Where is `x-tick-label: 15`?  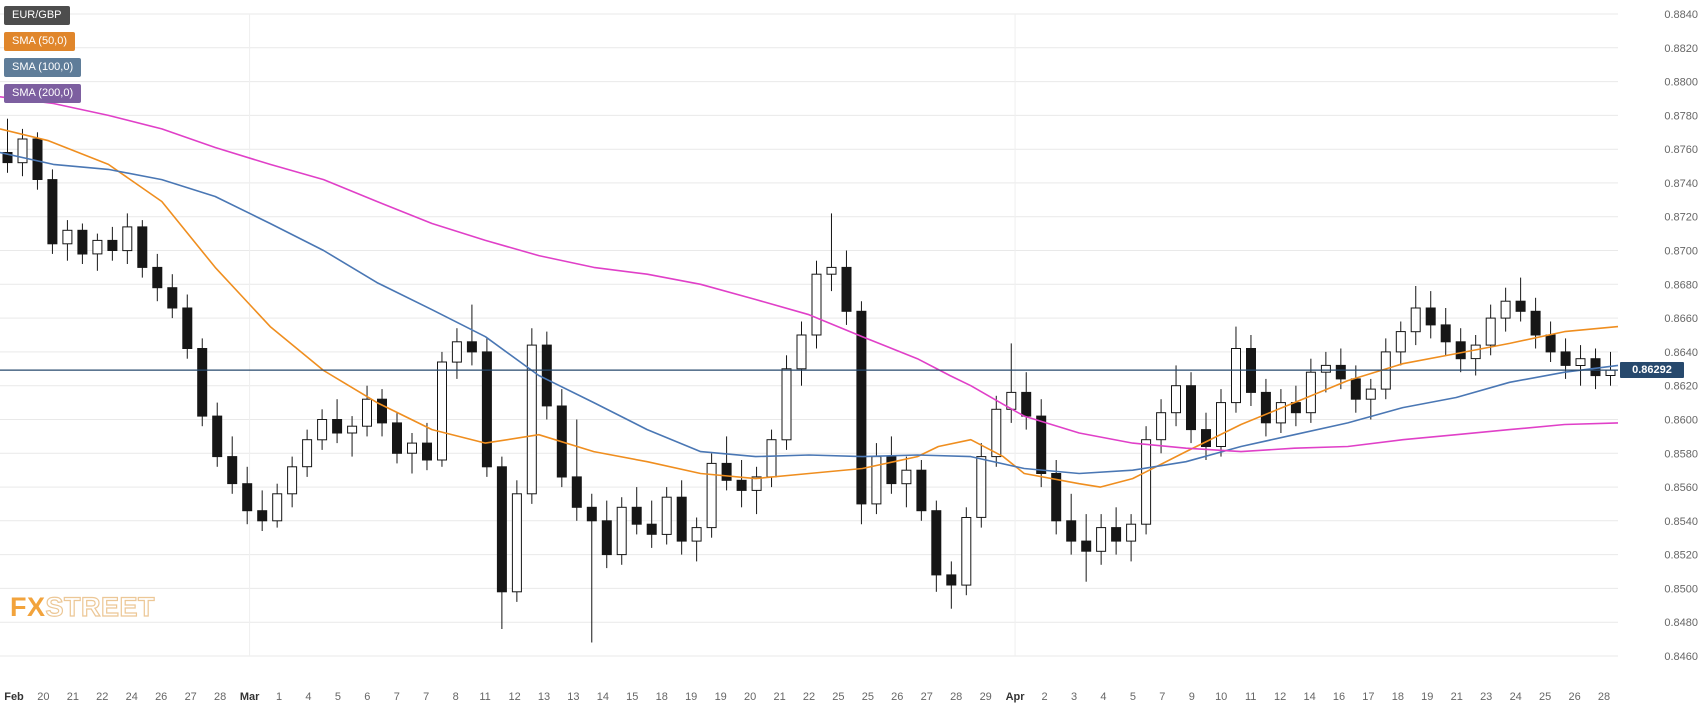 x-tick-label: 15 is located at coordinates (632, 697).